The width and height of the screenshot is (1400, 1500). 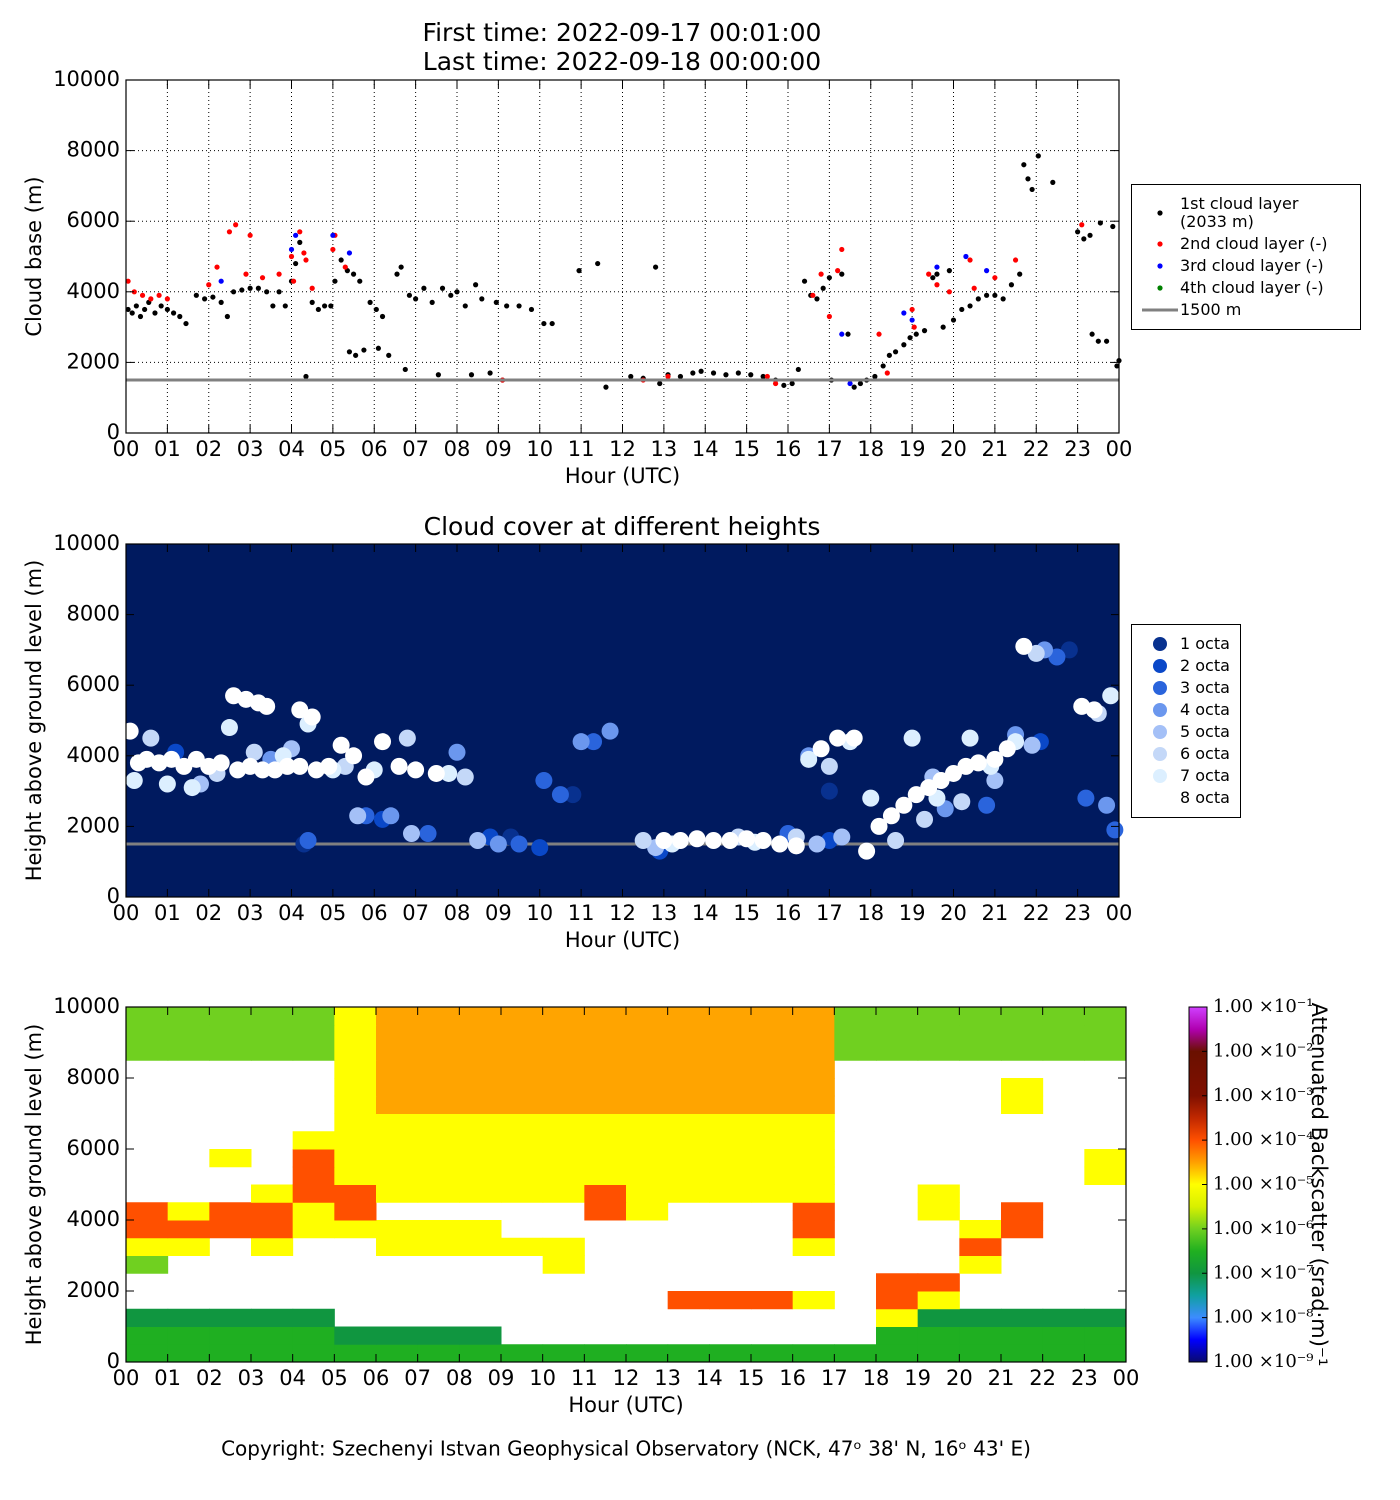 I want to click on x-tick-label: 11, so click(x=581, y=913).